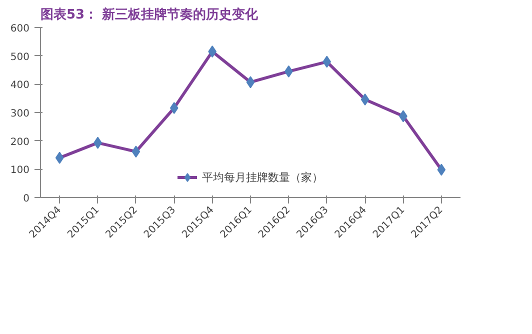  Describe the element at coordinates (262, 177) in the screenshot. I see `legend-label: 平均每月挂牌数量（家）` at that location.